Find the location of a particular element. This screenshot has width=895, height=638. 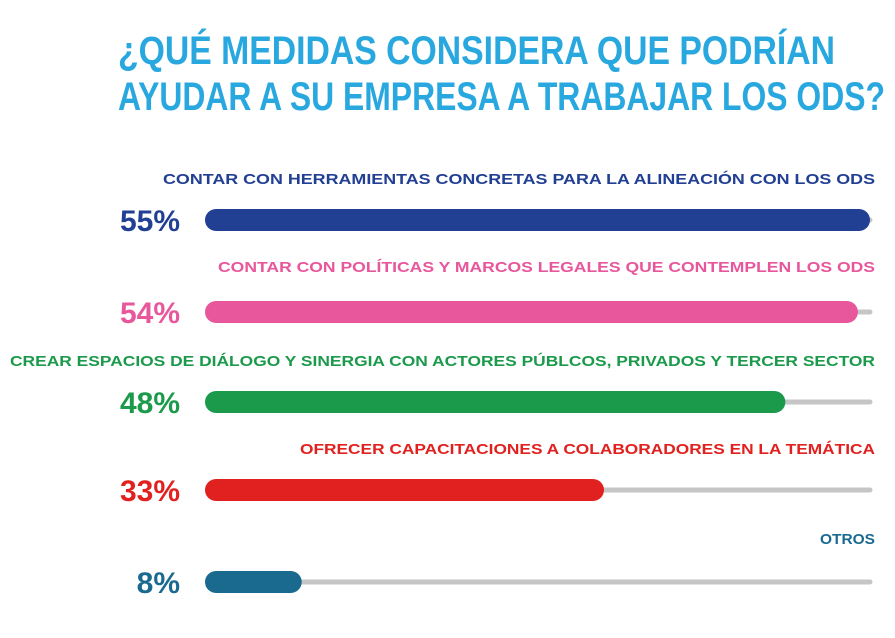

value-label: 33% is located at coordinates (150, 491).